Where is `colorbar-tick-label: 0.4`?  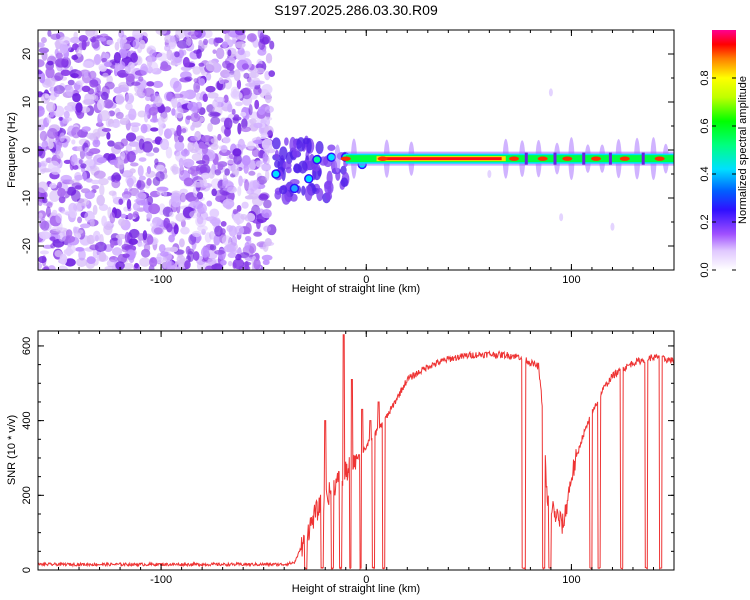
colorbar-tick-label: 0.4 is located at coordinates (705, 173).